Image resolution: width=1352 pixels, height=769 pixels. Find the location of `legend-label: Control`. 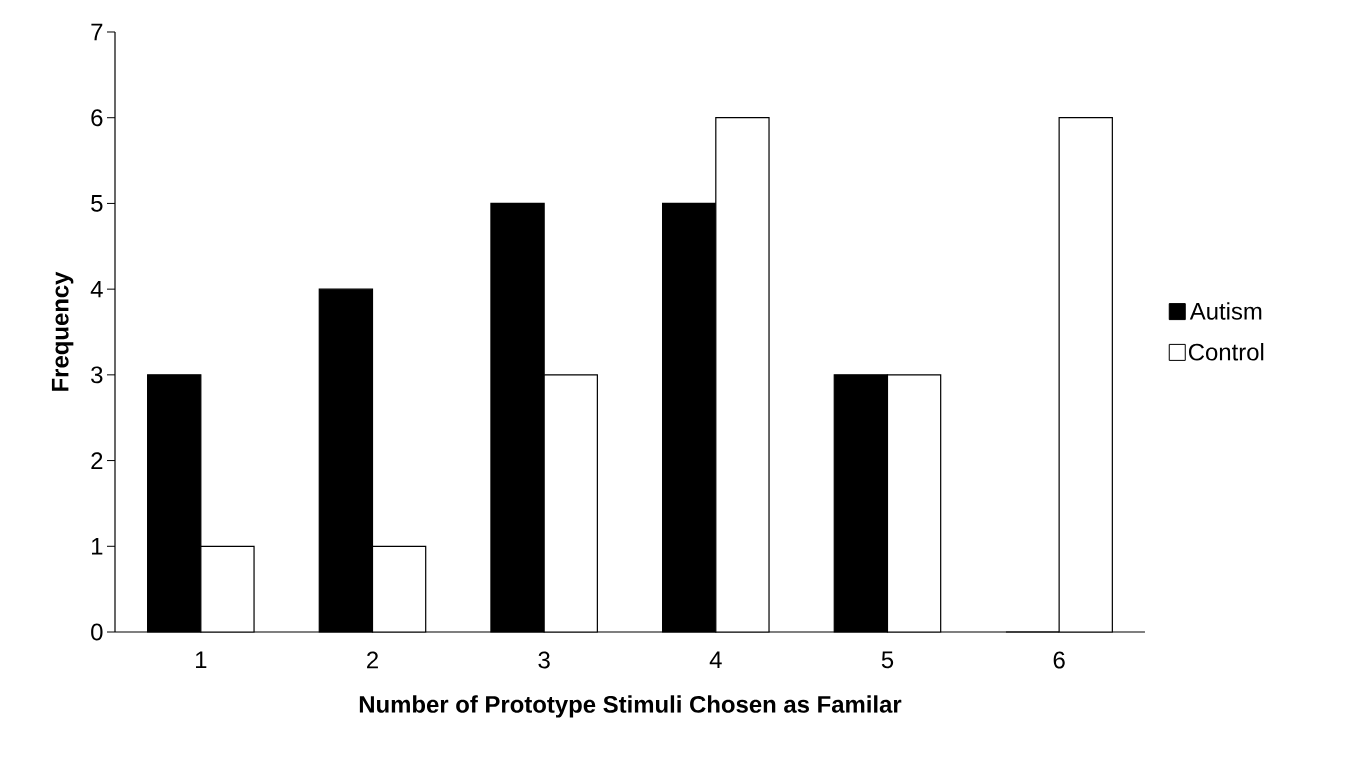

legend-label: Control is located at coordinates (1226, 351).